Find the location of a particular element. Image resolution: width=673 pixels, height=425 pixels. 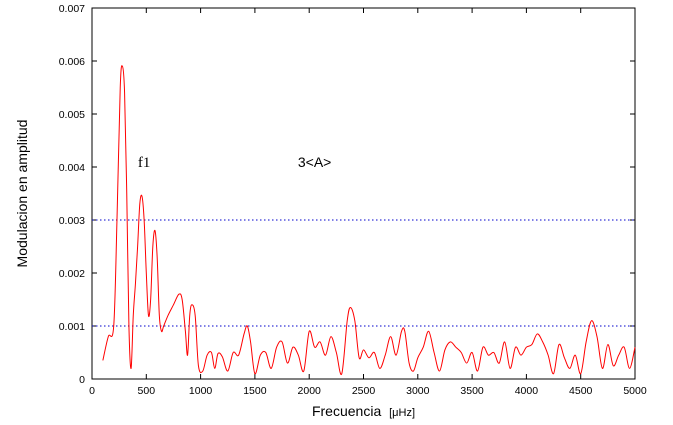

annotations: f1 3<A> is located at coordinates (234, 162).